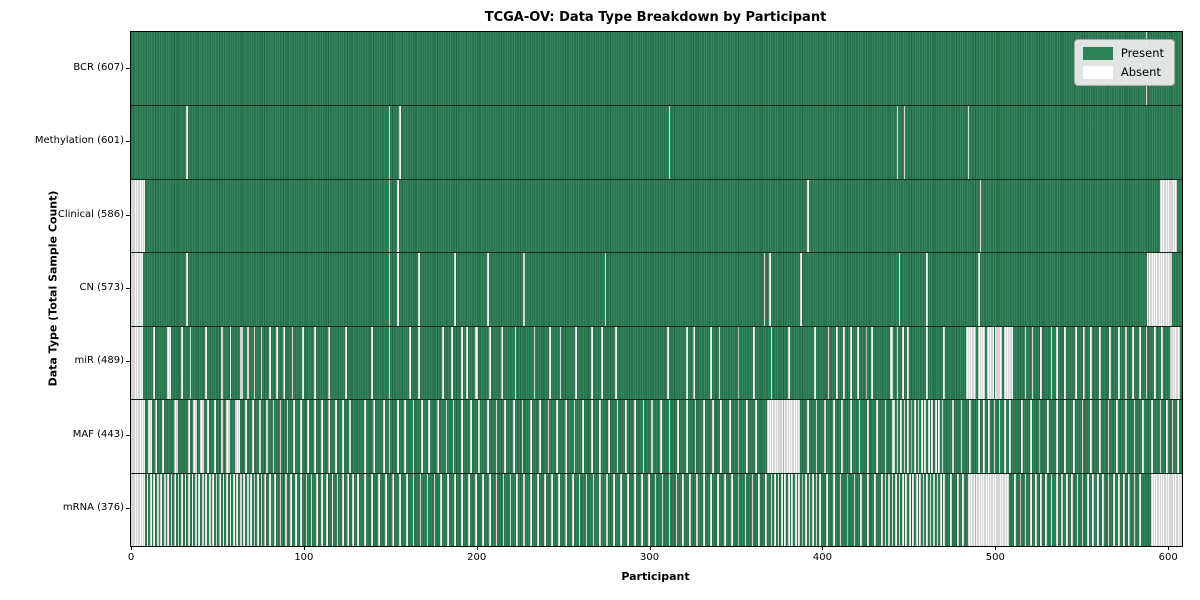 The image size is (1200, 600). I want to click on x-tick-label: 200, so click(477, 557).